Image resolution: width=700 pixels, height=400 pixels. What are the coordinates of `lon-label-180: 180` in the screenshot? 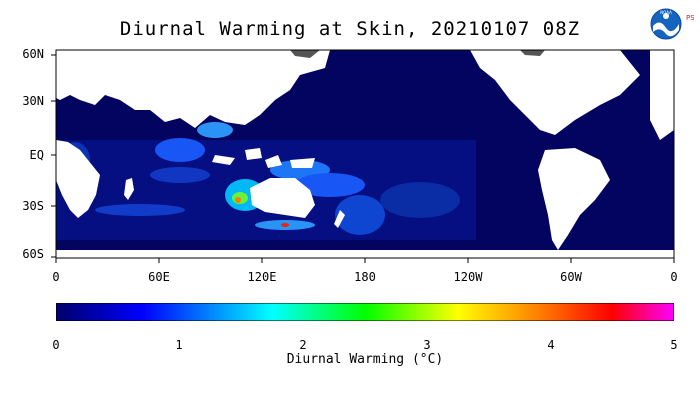 It's located at (365, 277).